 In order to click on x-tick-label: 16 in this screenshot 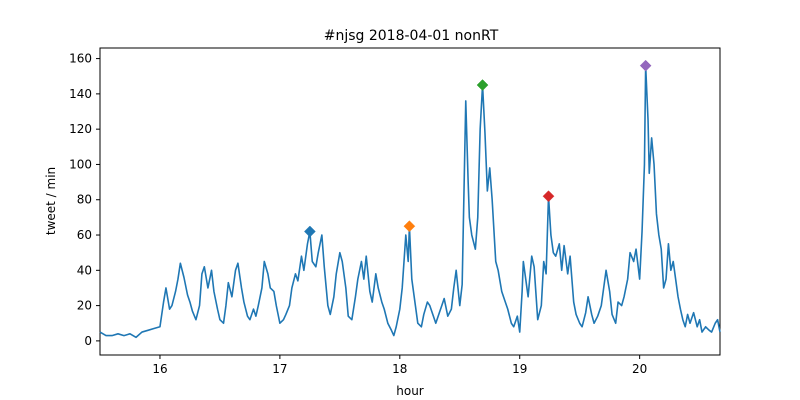, I will do `click(159, 369)`.